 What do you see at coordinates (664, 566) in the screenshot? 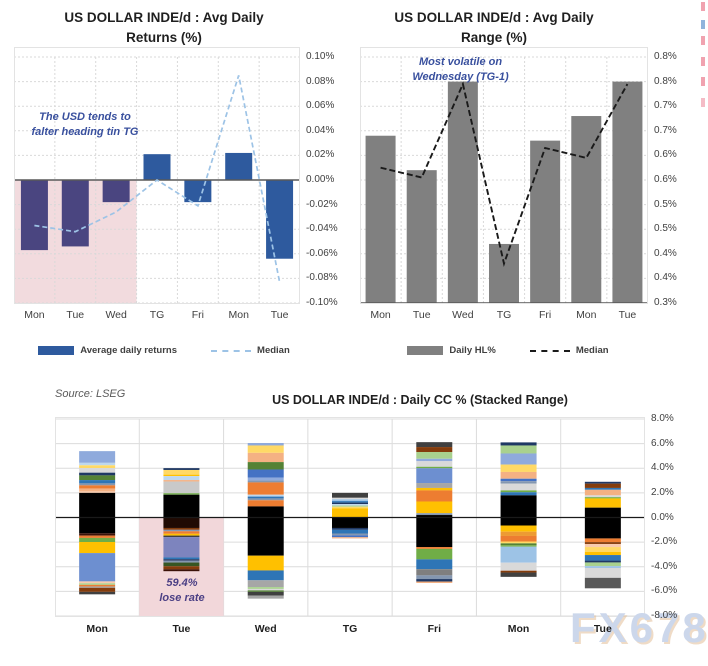
I see `stacked-ytick-6: -4.0%` at bounding box center [664, 566].